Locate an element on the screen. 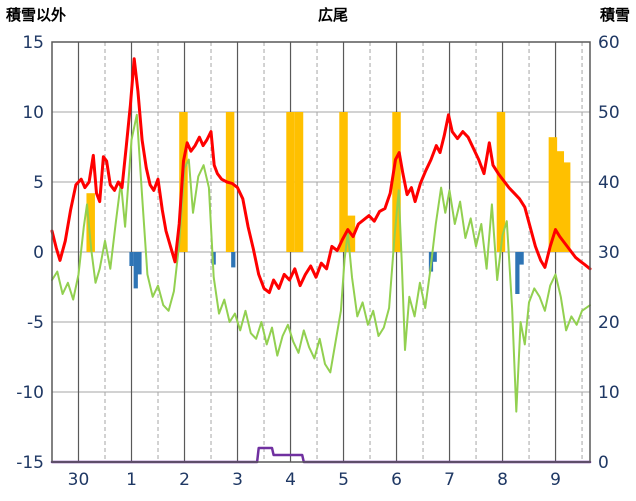 The image size is (636, 501). x-axis-tick-label: 1 is located at coordinates (131, 480).